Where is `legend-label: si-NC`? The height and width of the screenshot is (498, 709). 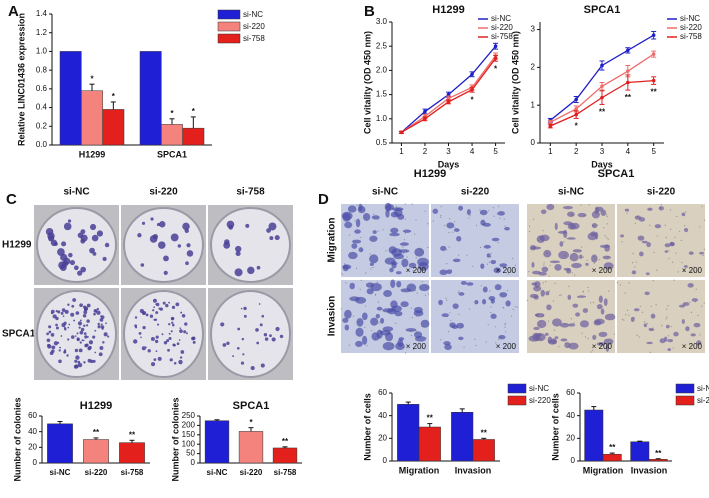 legend-label: si-NC is located at coordinates (703, 388).